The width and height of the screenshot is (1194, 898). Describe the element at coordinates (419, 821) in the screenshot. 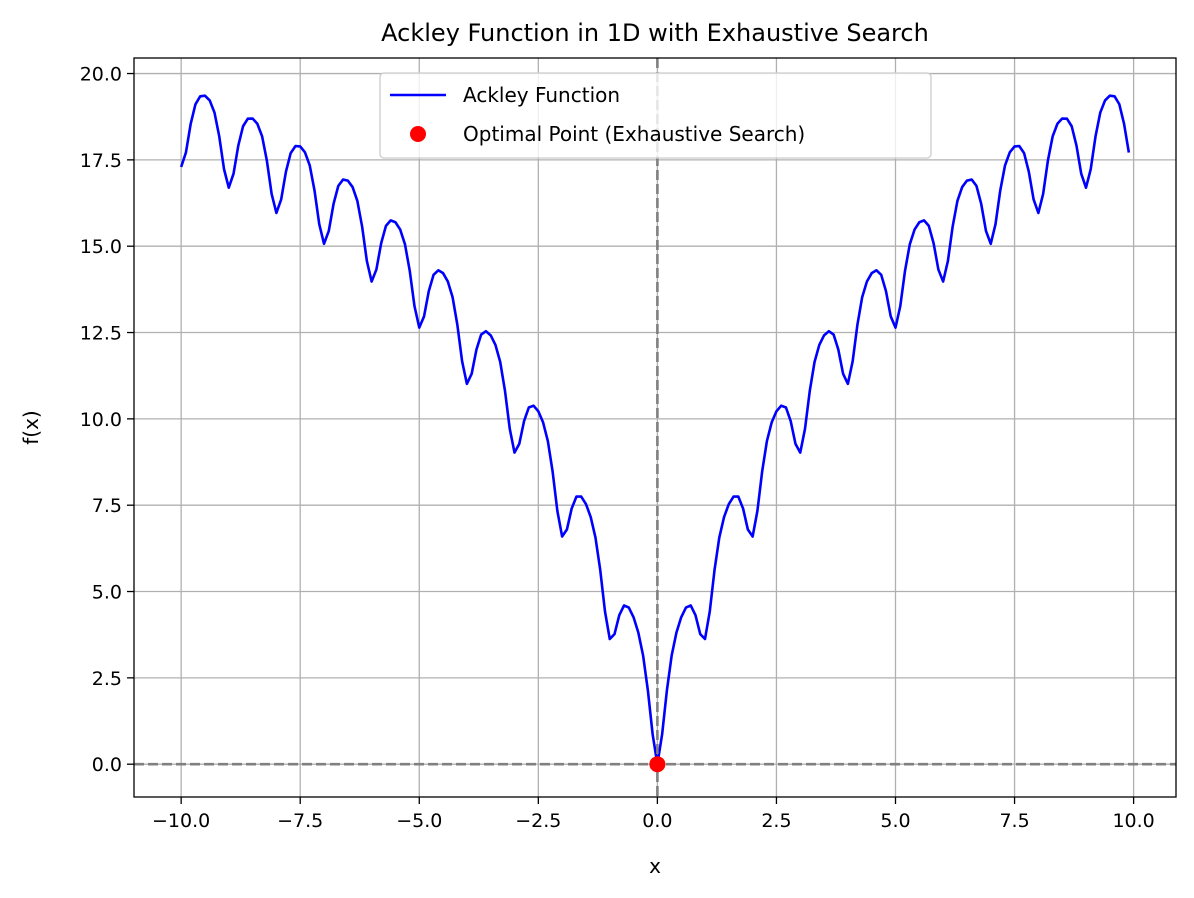

I see `x-tick-label: −5.0` at that location.